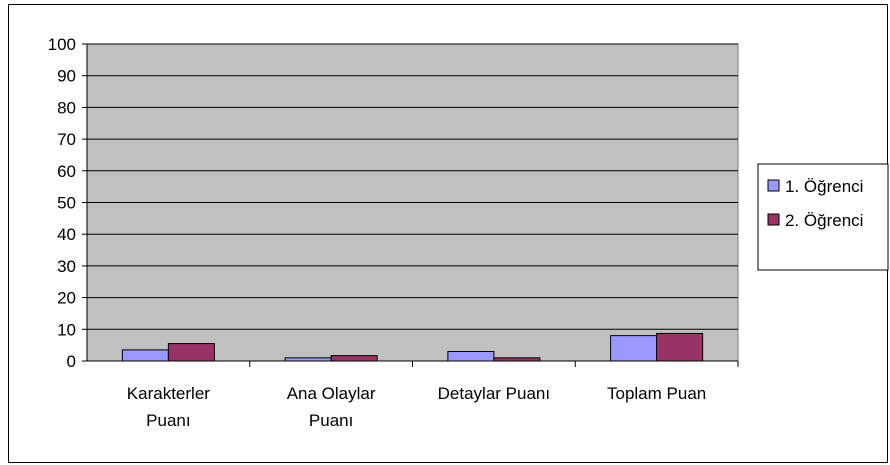 This screenshot has width=890, height=465. What do you see at coordinates (656, 393) in the screenshot?
I see `x-tick-label: Toplam Puan` at bounding box center [656, 393].